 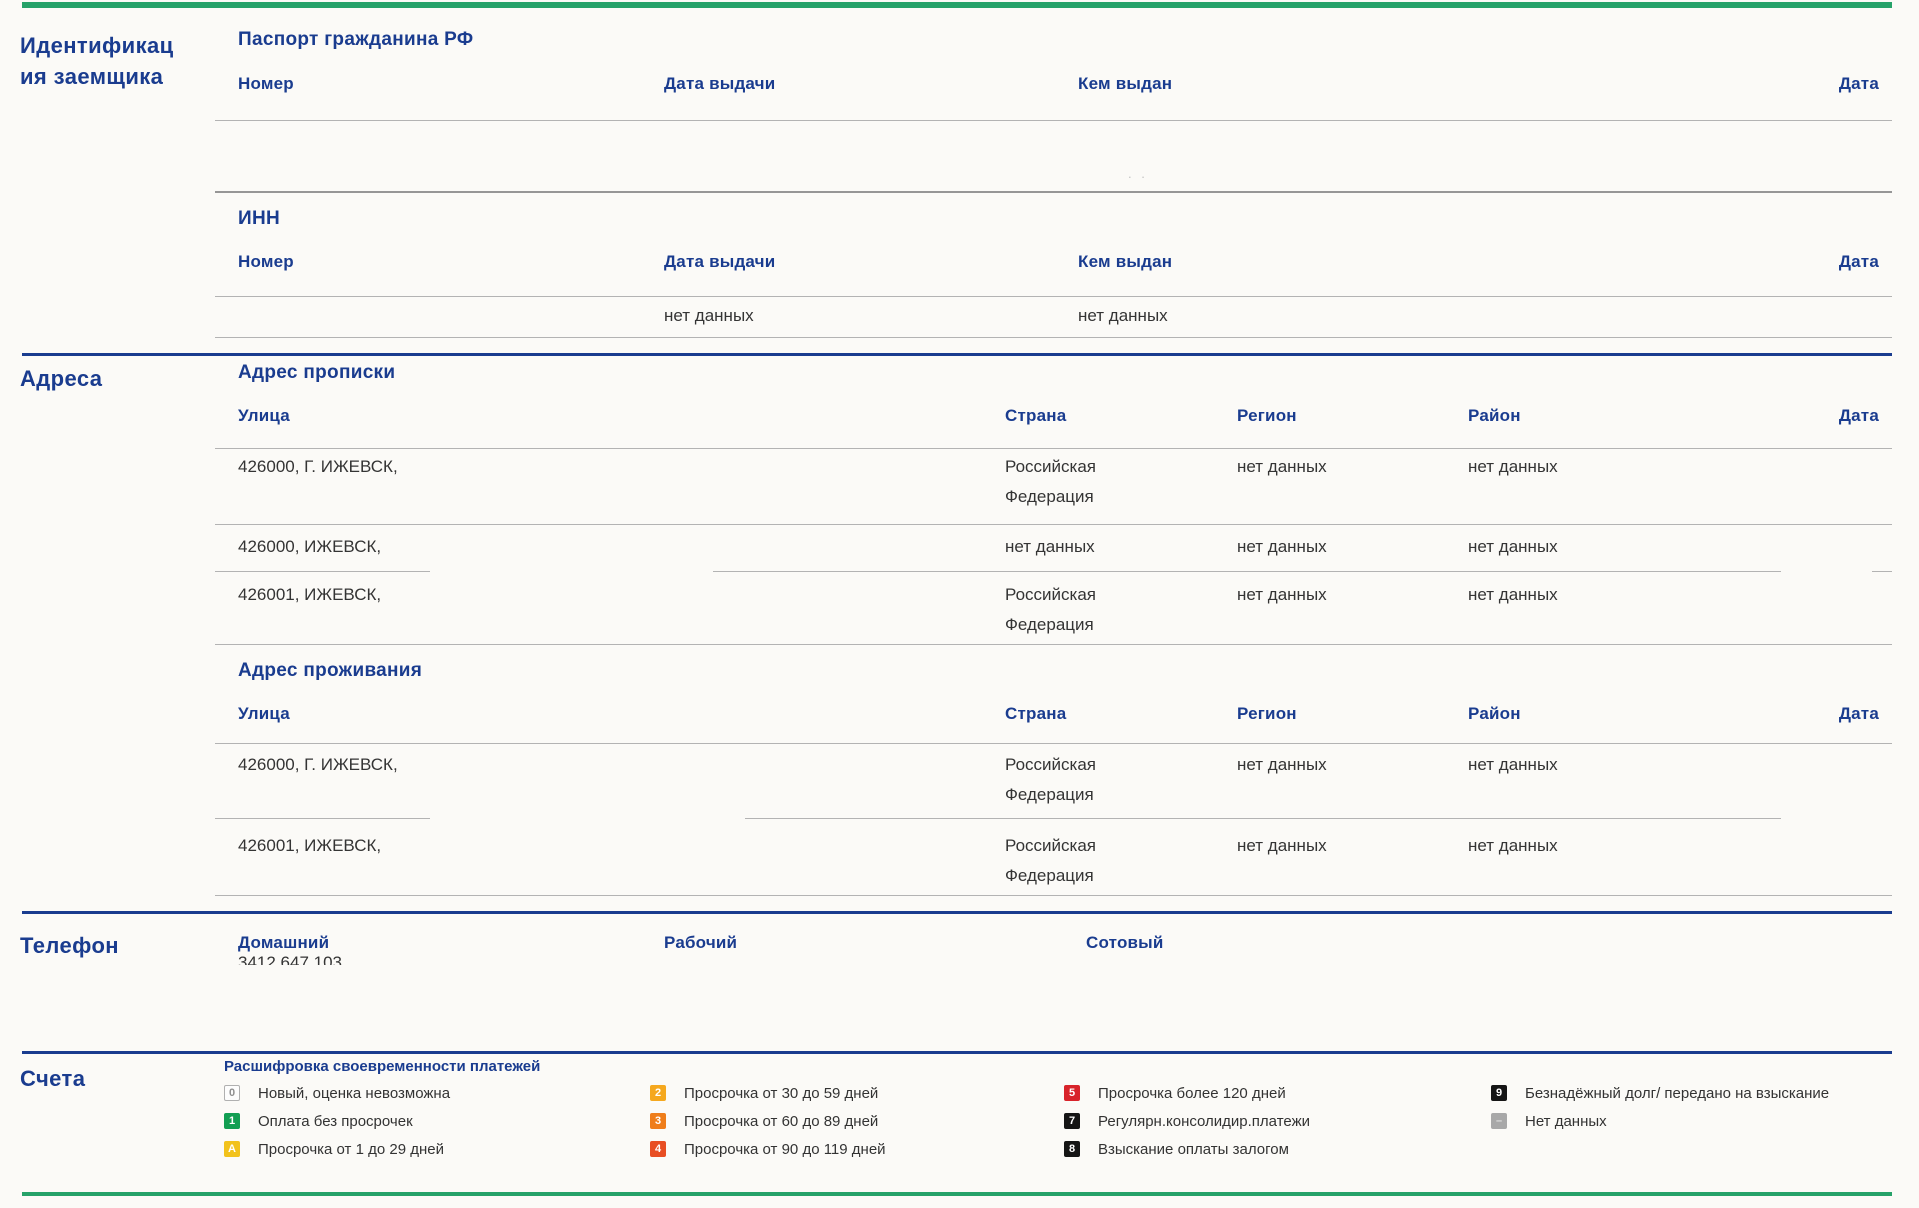 I want to click on res-row1-district: нет данных, so click(x=1513, y=764).